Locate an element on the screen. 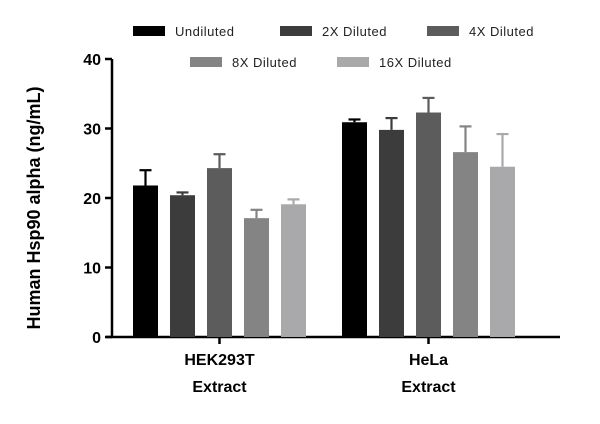 This screenshot has height=424, width=600. y-tick-label: 10 is located at coordinates (92, 269).